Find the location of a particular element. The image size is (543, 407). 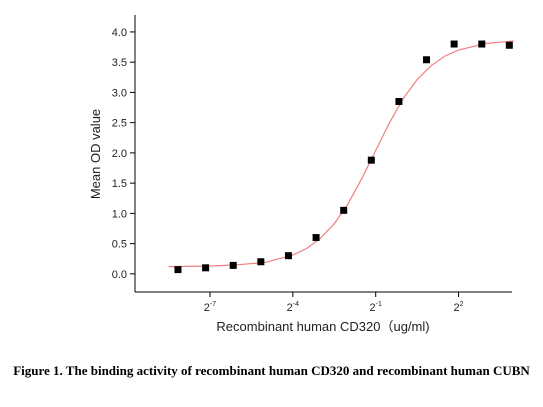

y-tick-label: 0.5 is located at coordinates (119, 245).